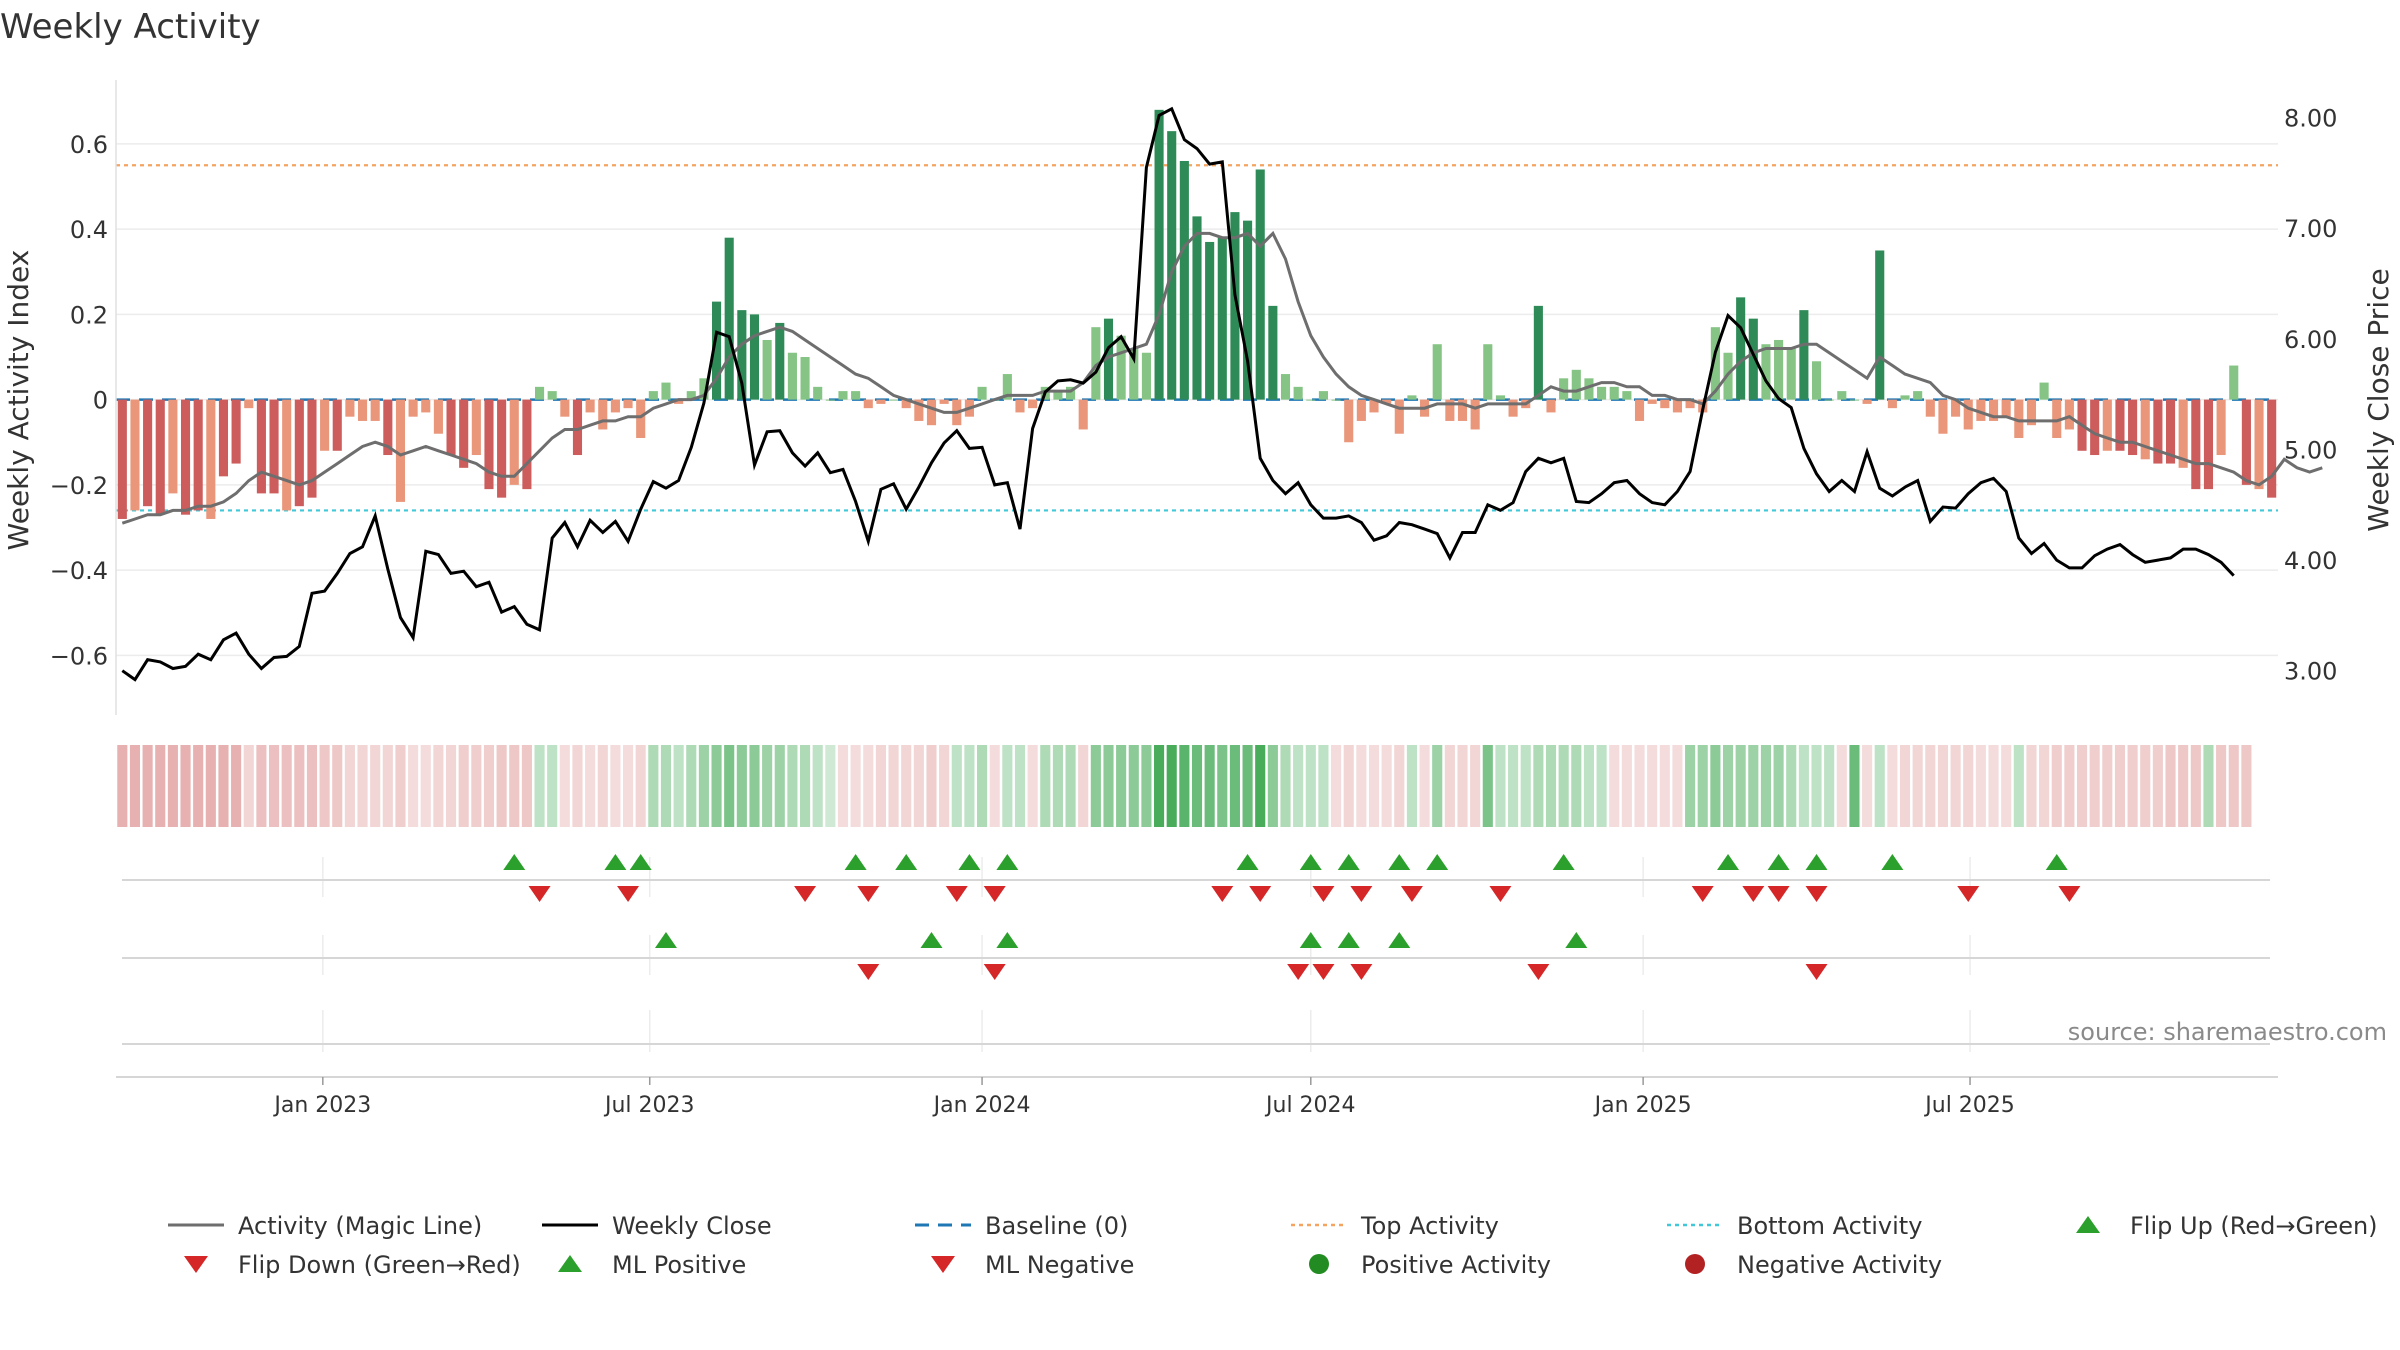 This screenshot has height=1350, width=2400. I want to click on legend-ml-negative-label: ML Negative, so click(1059, 1265).